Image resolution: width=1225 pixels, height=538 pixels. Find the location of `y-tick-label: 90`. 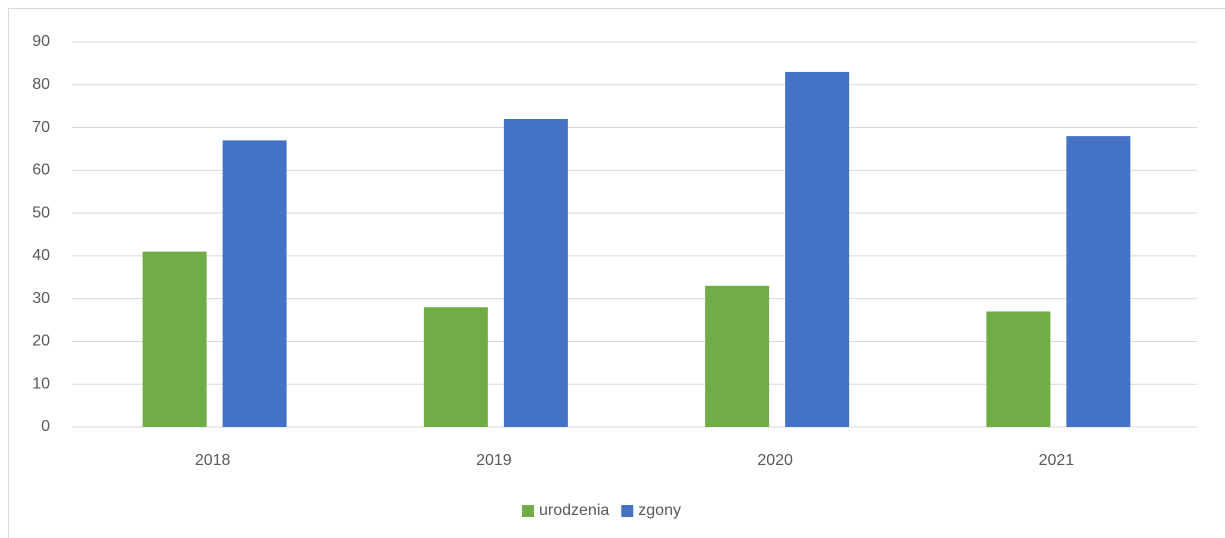

y-tick-label: 90 is located at coordinates (41, 41).